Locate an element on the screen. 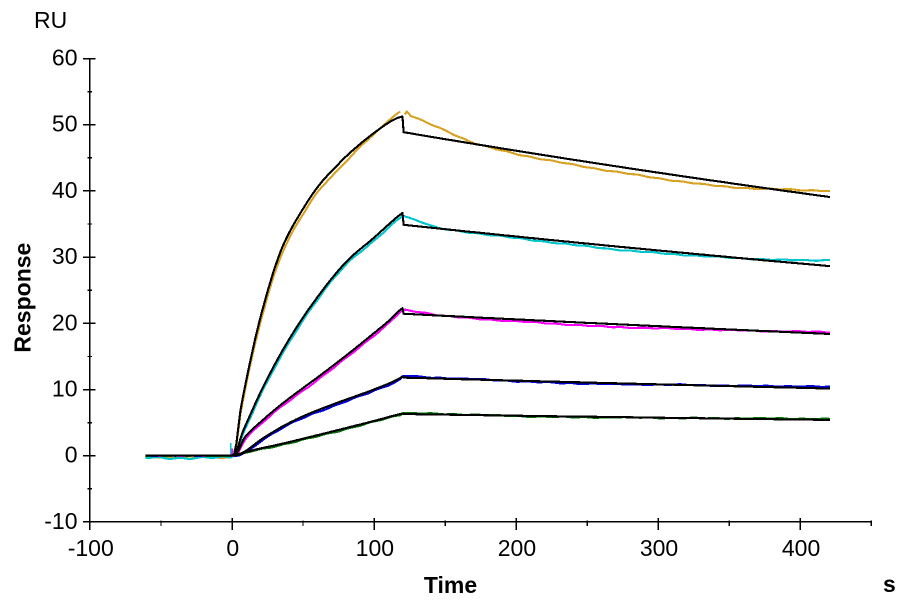  svg-text: 60 is located at coordinates (65, 58).